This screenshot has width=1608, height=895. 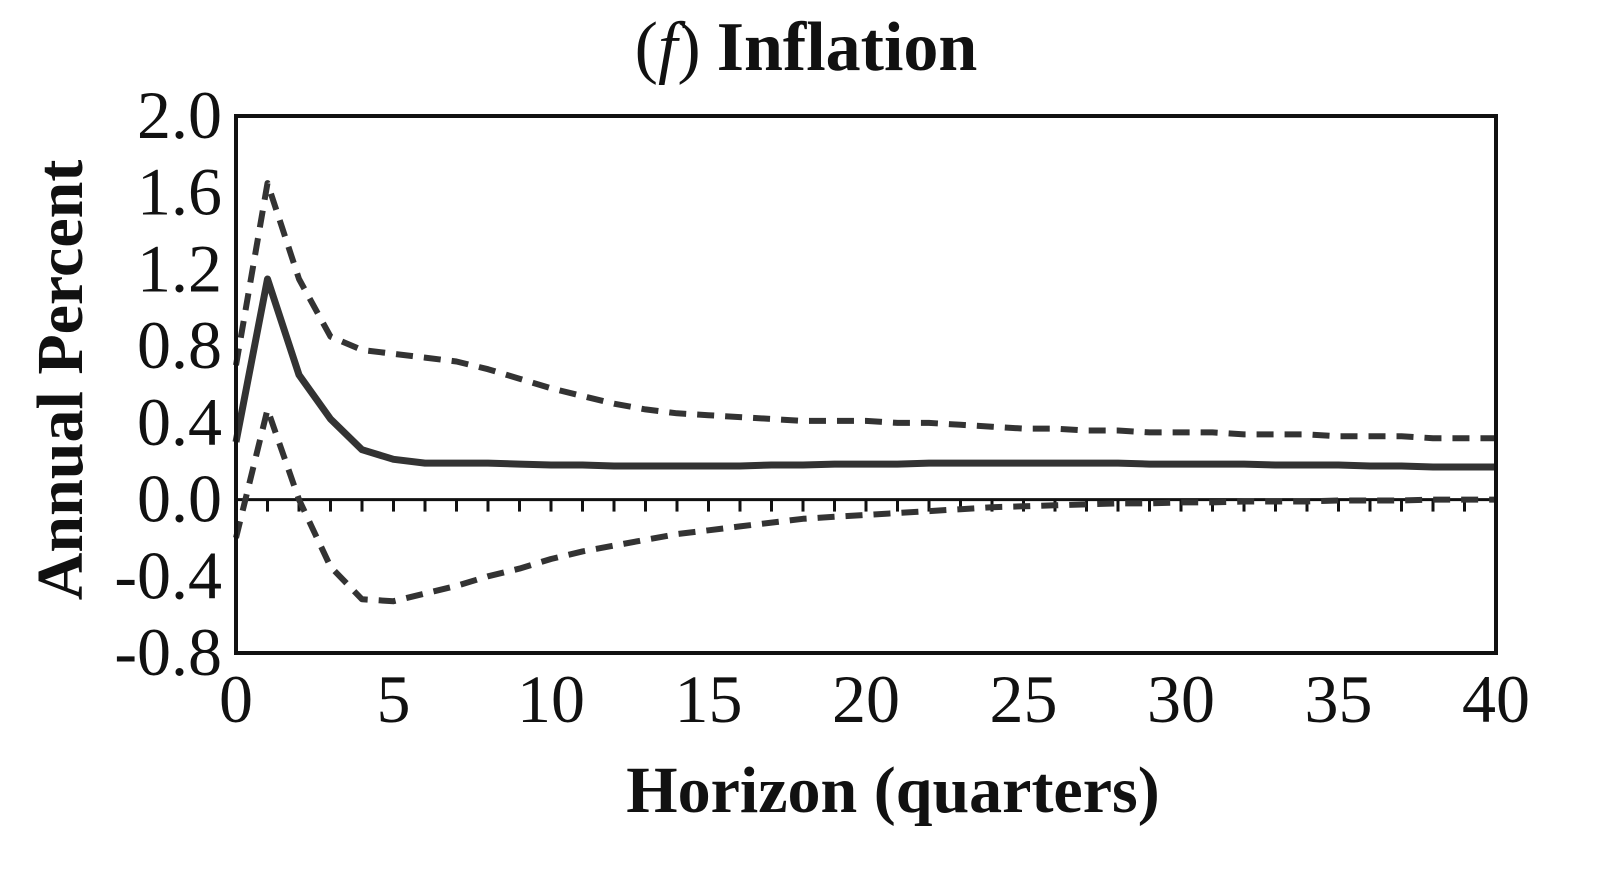 What do you see at coordinates (168, 652) in the screenshot?
I see `y-tick-label: -0.8` at bounding box center [168, 652].